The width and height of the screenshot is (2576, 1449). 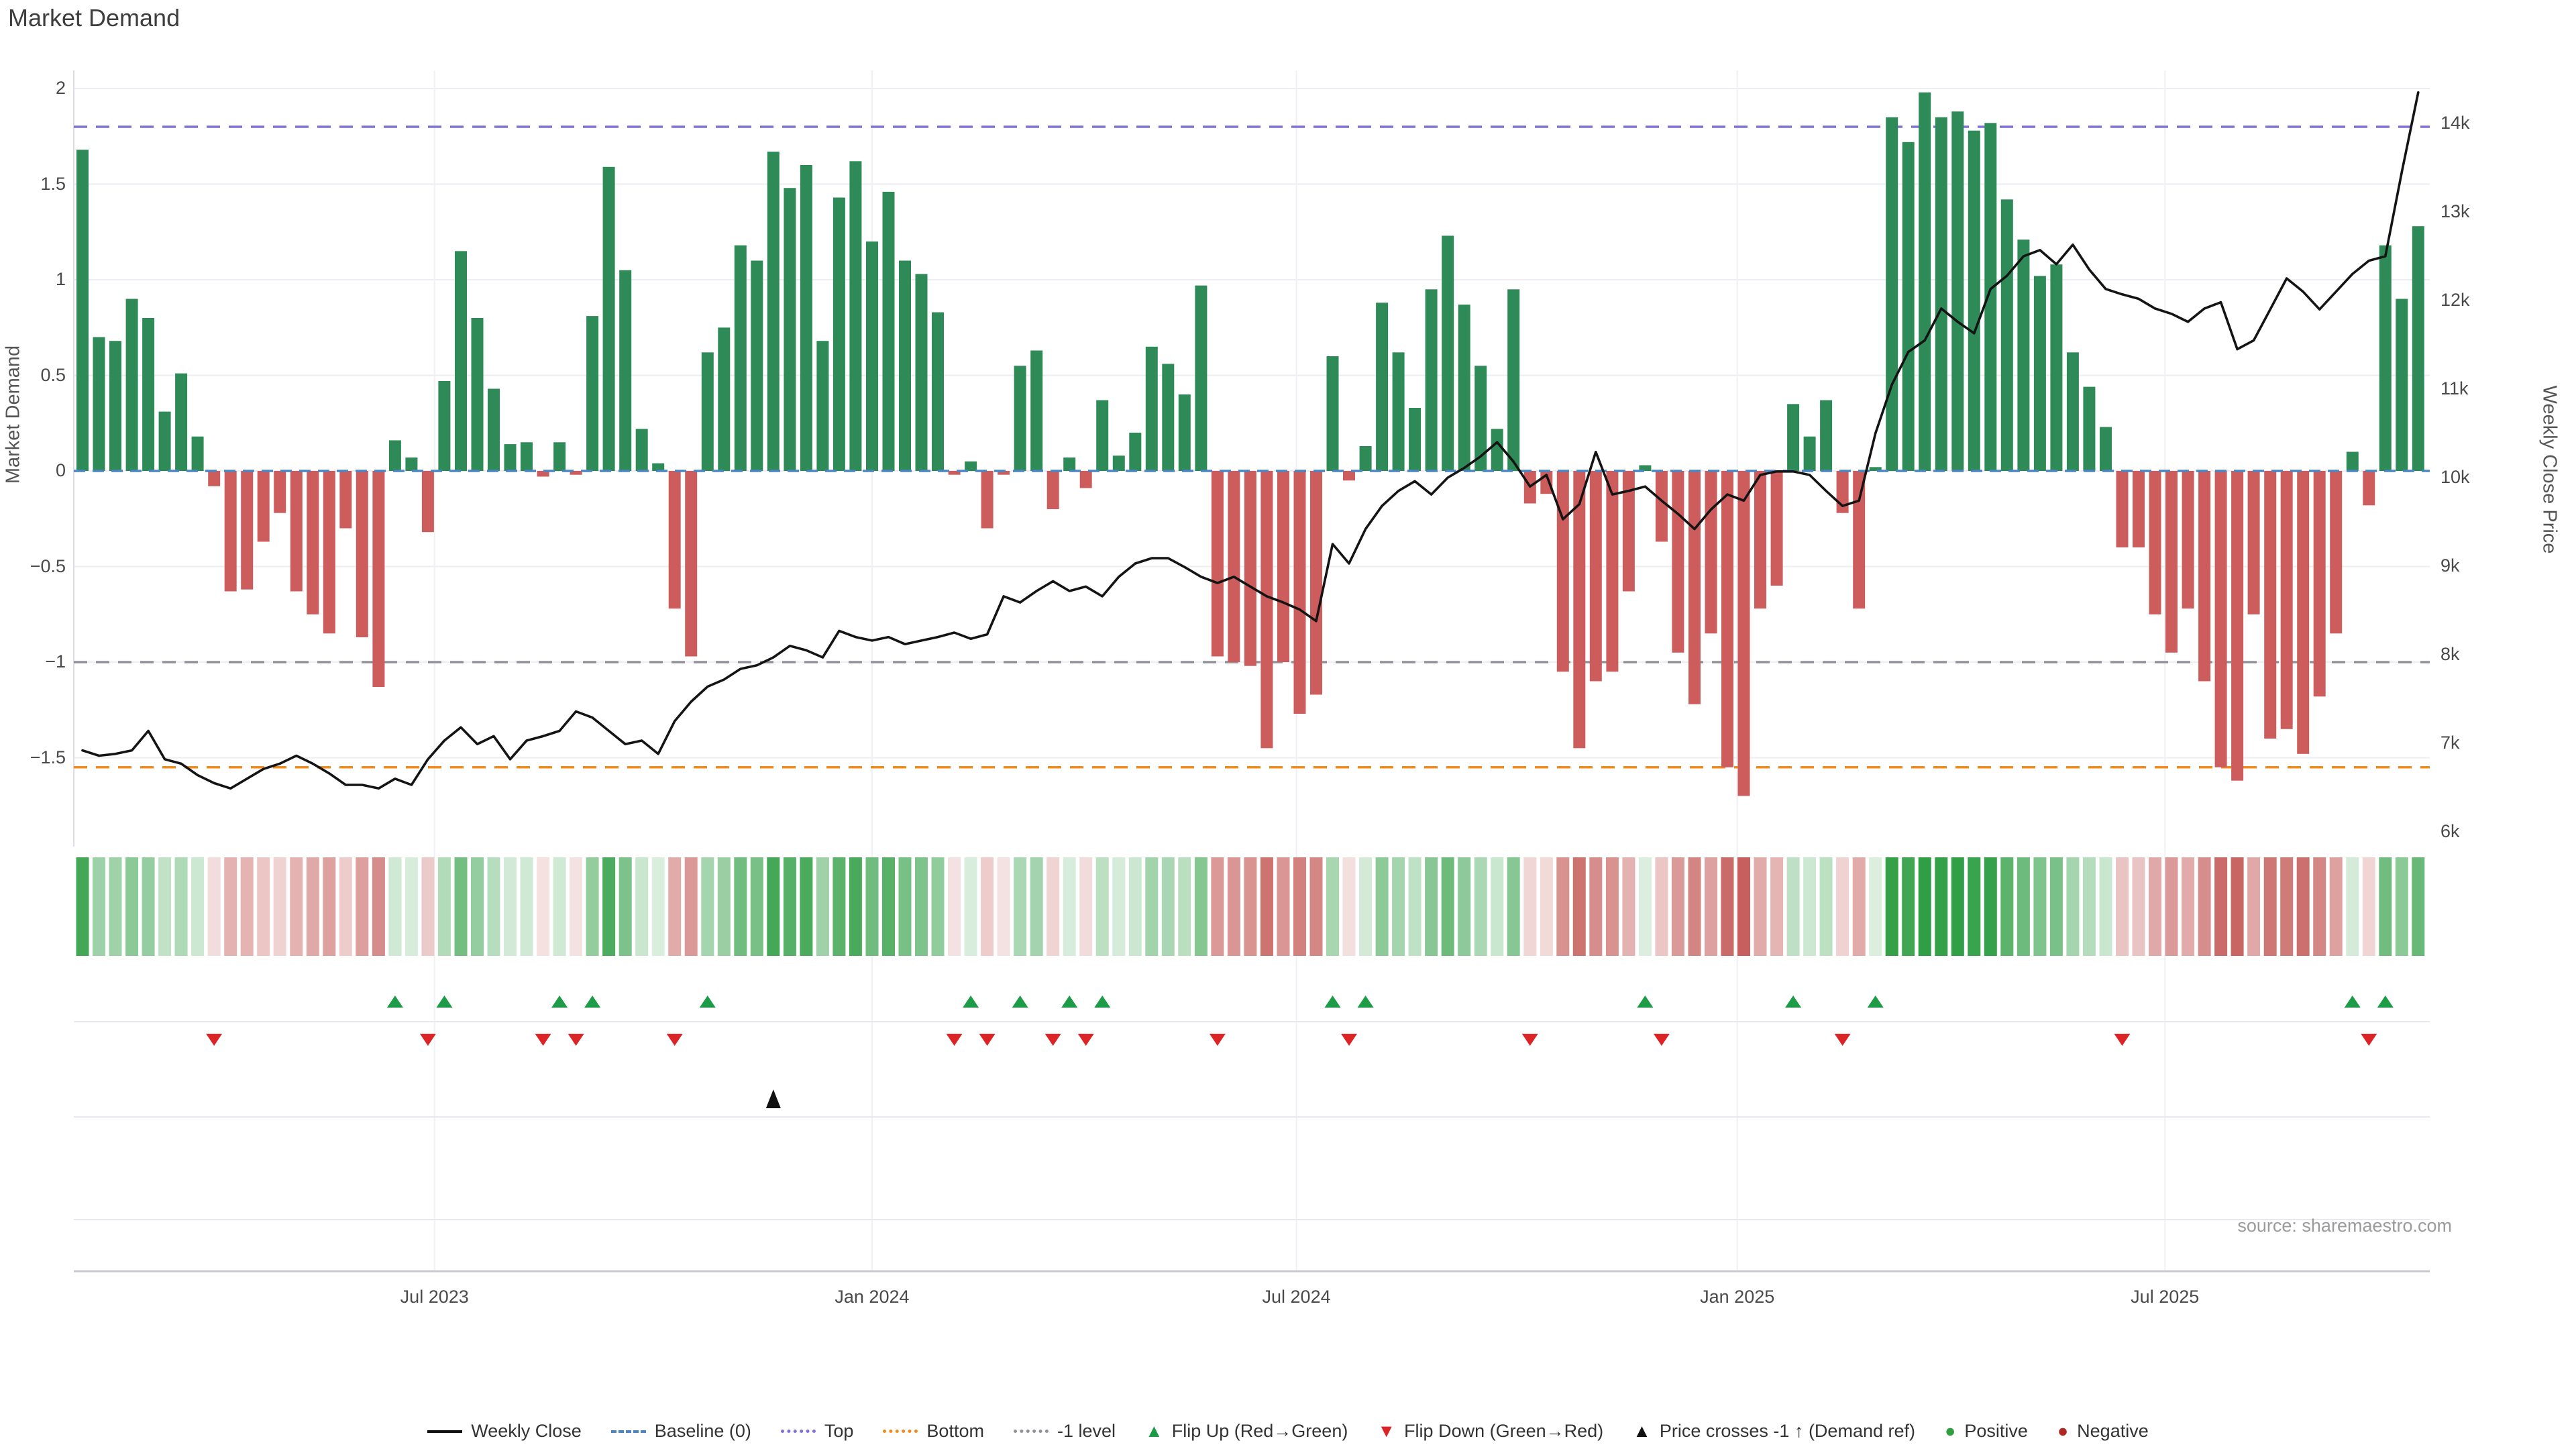 I want to click on legend-item: Weekly Close, so click(x=504, y=1431).